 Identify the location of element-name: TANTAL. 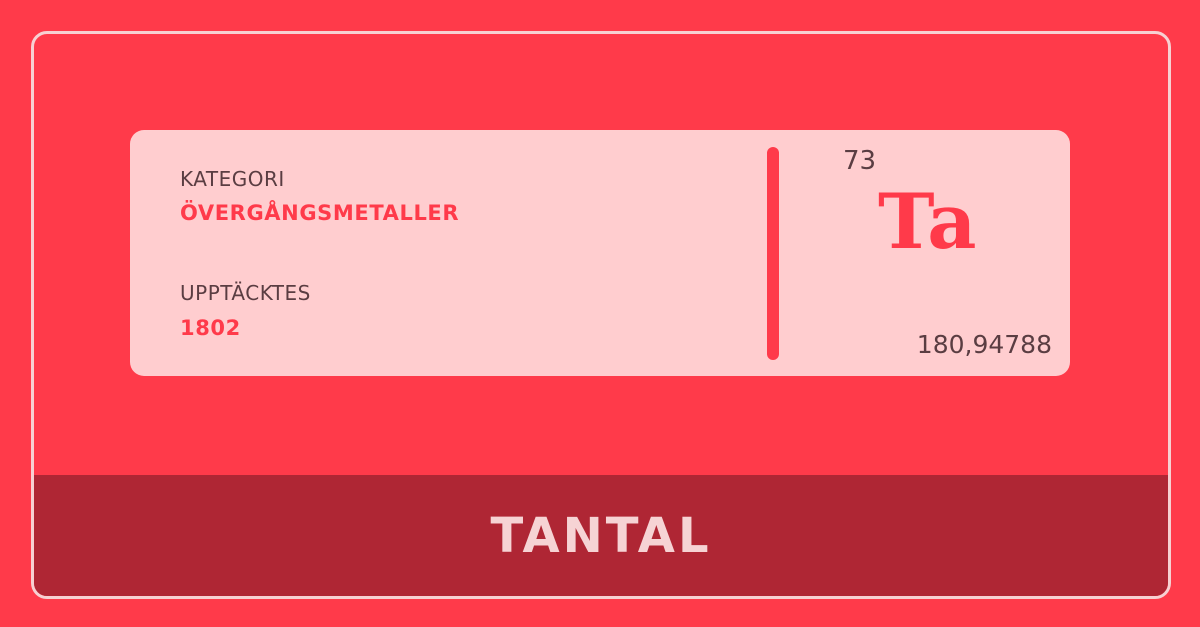
(601, 535).